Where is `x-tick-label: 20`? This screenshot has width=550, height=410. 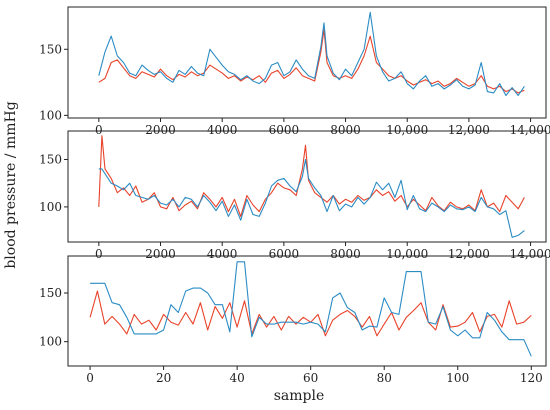
x-tick-label: 20 is located at coordinates (163, 378).